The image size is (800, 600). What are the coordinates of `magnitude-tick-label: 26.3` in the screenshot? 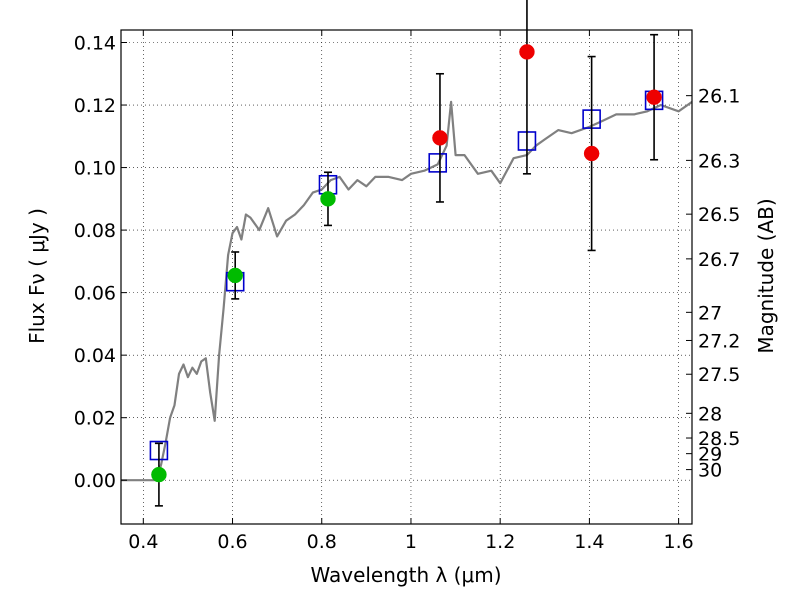 It's located at (719, 161).